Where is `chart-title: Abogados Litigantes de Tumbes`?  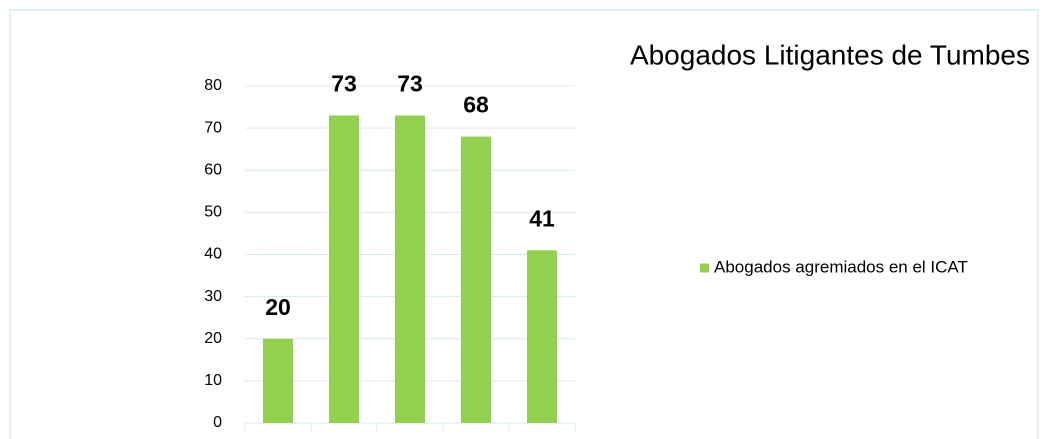
chart-title: Abogados Litigantes de Tumbes is located at coordinates (830, 54).